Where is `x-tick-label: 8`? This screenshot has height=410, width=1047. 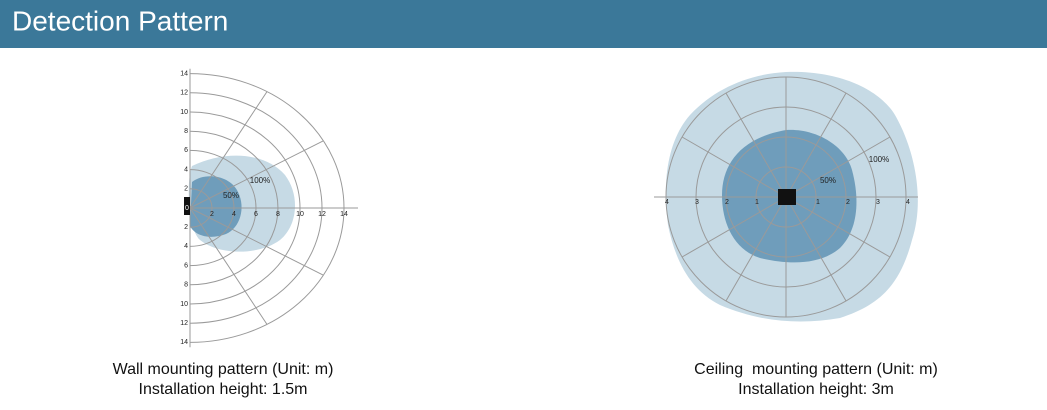 x-tick-label: 8 is located at coordinates (278, 214).